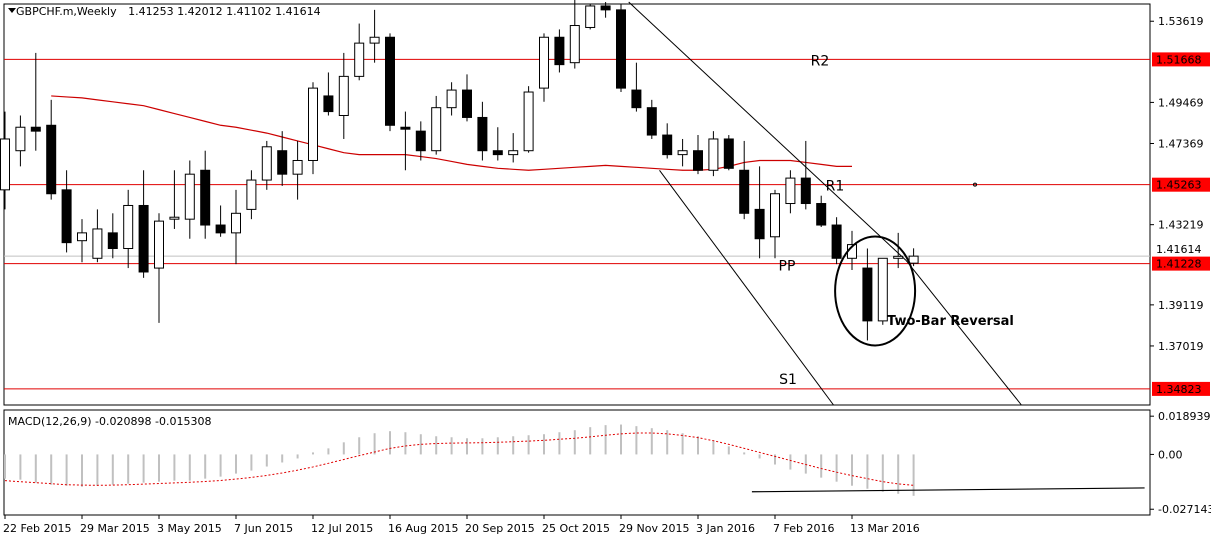 The image size is (1211, 540). What do you see at coordinates (115, 528) in the screenshot?
I see `time-tick-label: 29 Mar 2015` at bounding box center [115, 528].